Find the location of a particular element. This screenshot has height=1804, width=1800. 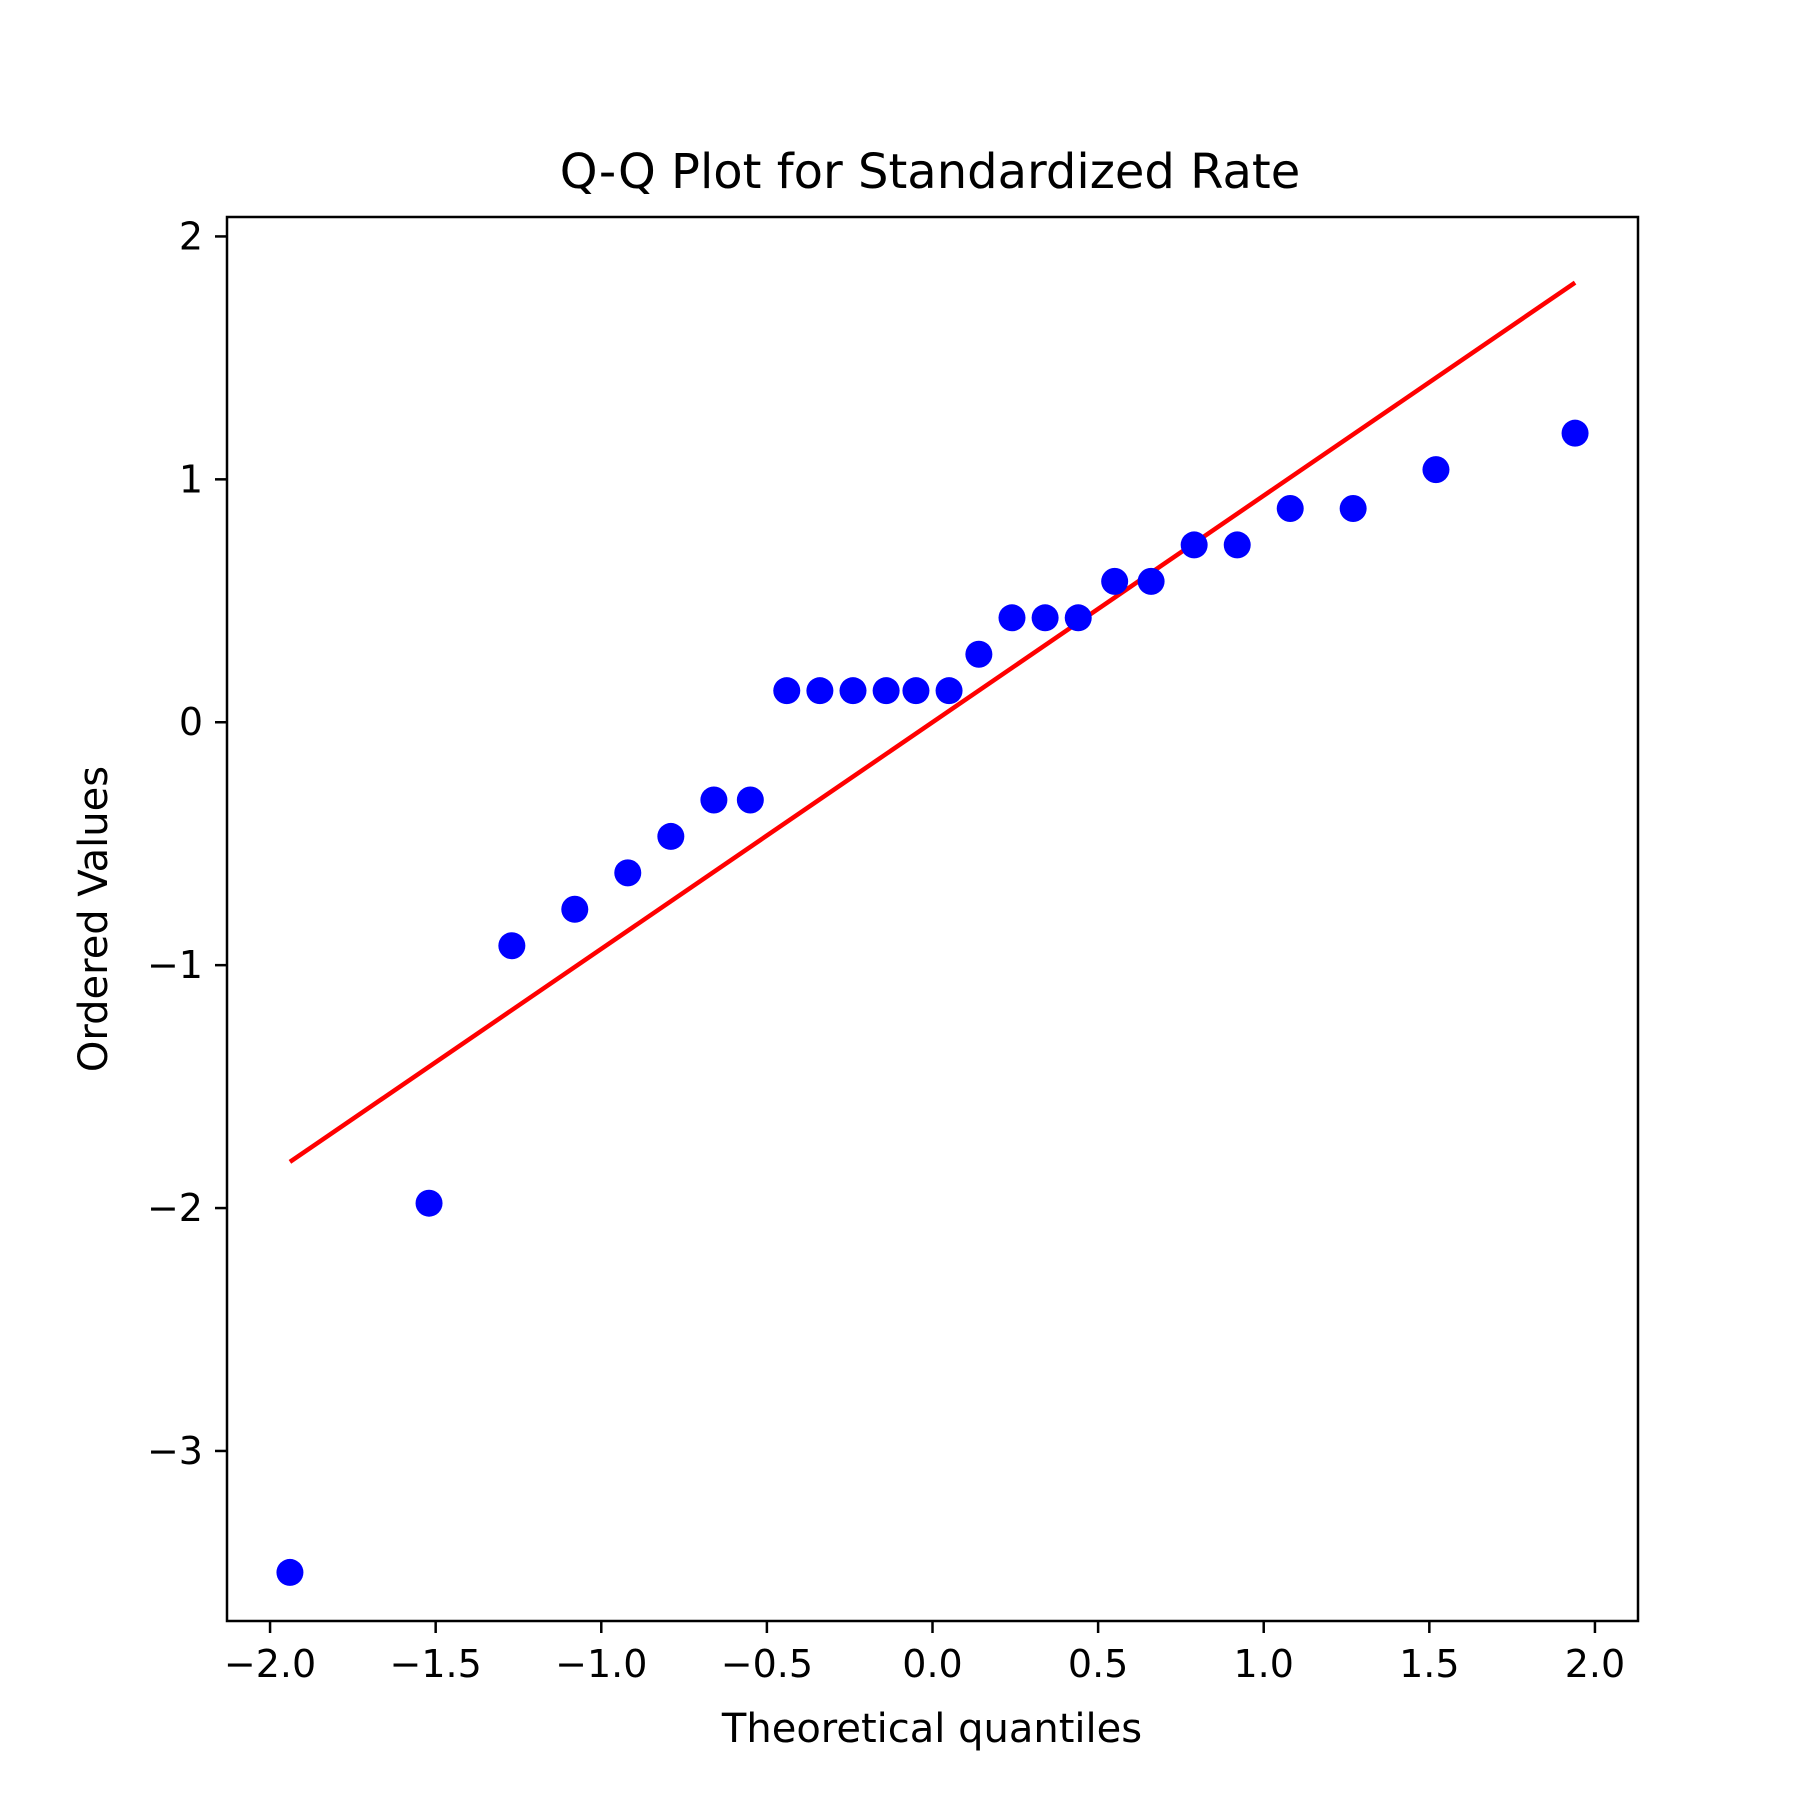

y-tick-label: −1 is located at coordinates (175, 965).